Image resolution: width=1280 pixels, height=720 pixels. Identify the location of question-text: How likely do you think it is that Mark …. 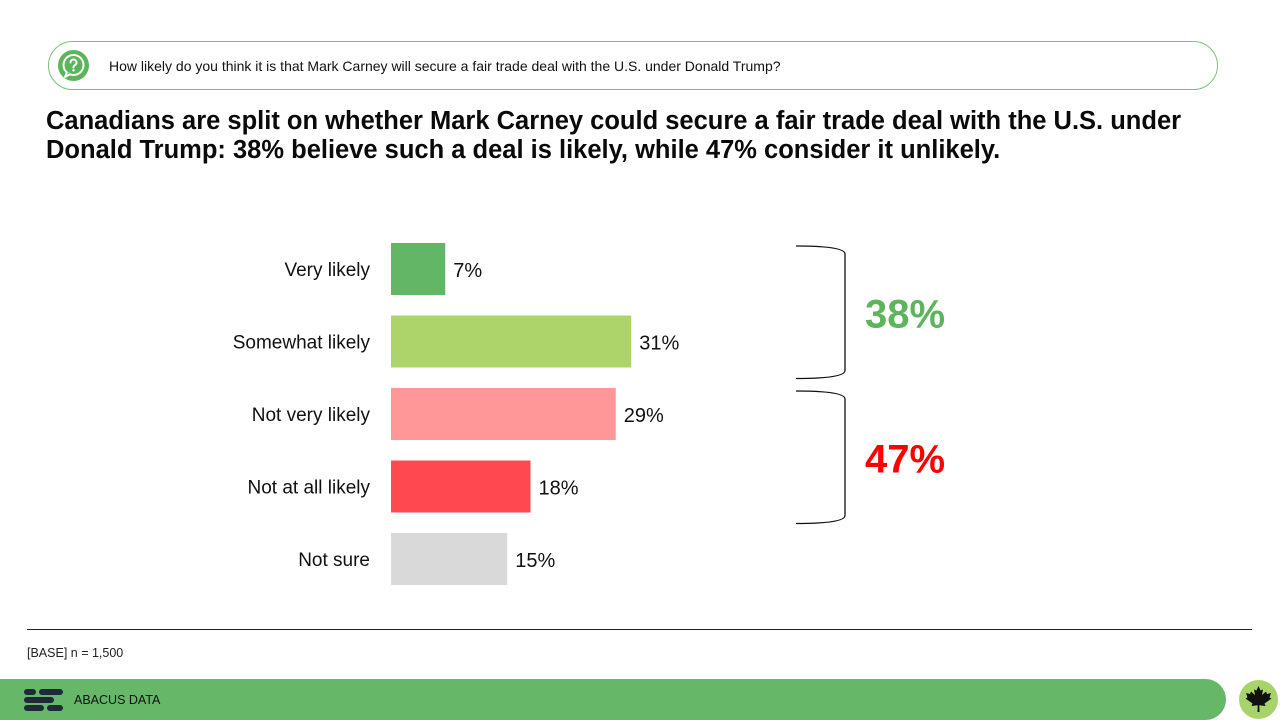
(445, 66).